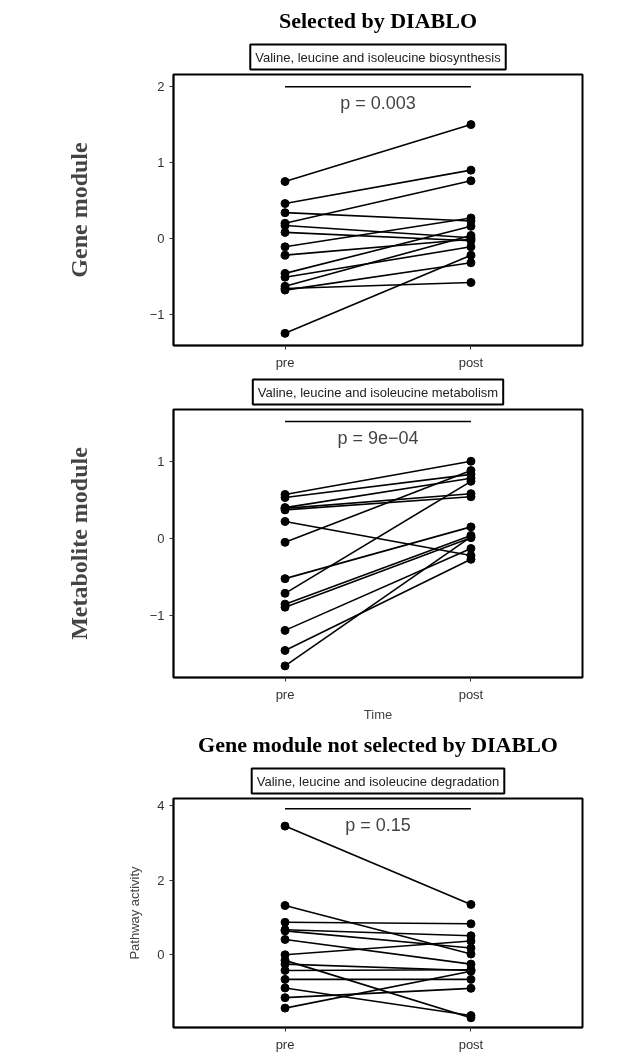 Image resolution: width=626 pixels, height=1057 pixels. What do you see at coordinates (378, 744) in the screenshot?
I see `chart-subtitle: Gene module not selected by DIABLO` at bounding box center [378, 744].